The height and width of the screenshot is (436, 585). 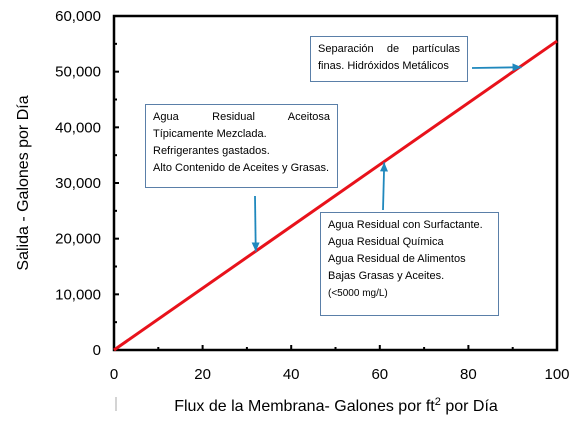 What do you see at coordinates (97, 350) in the screenshot?
I see `y-tick-label: 0` at bounding box center [97, 350].